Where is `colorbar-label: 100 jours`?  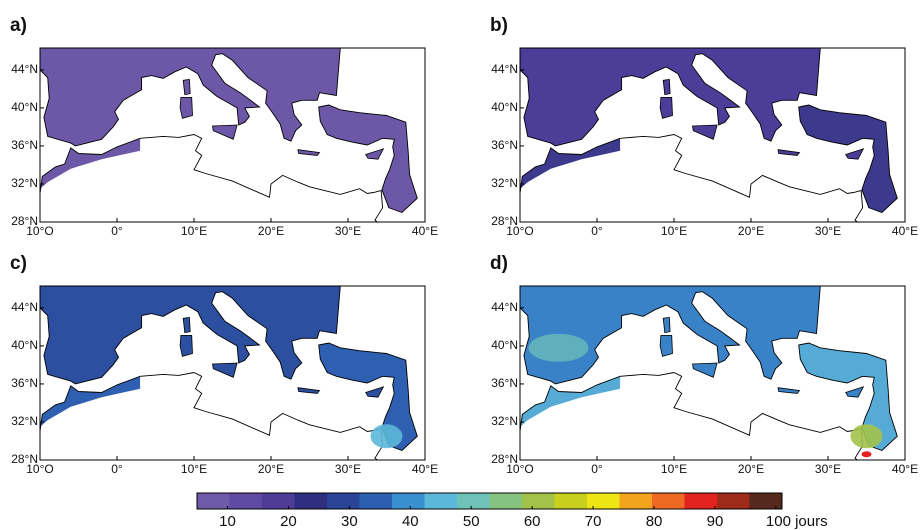
colorbar-label: 100 jours is located at coordinates (797, 521).